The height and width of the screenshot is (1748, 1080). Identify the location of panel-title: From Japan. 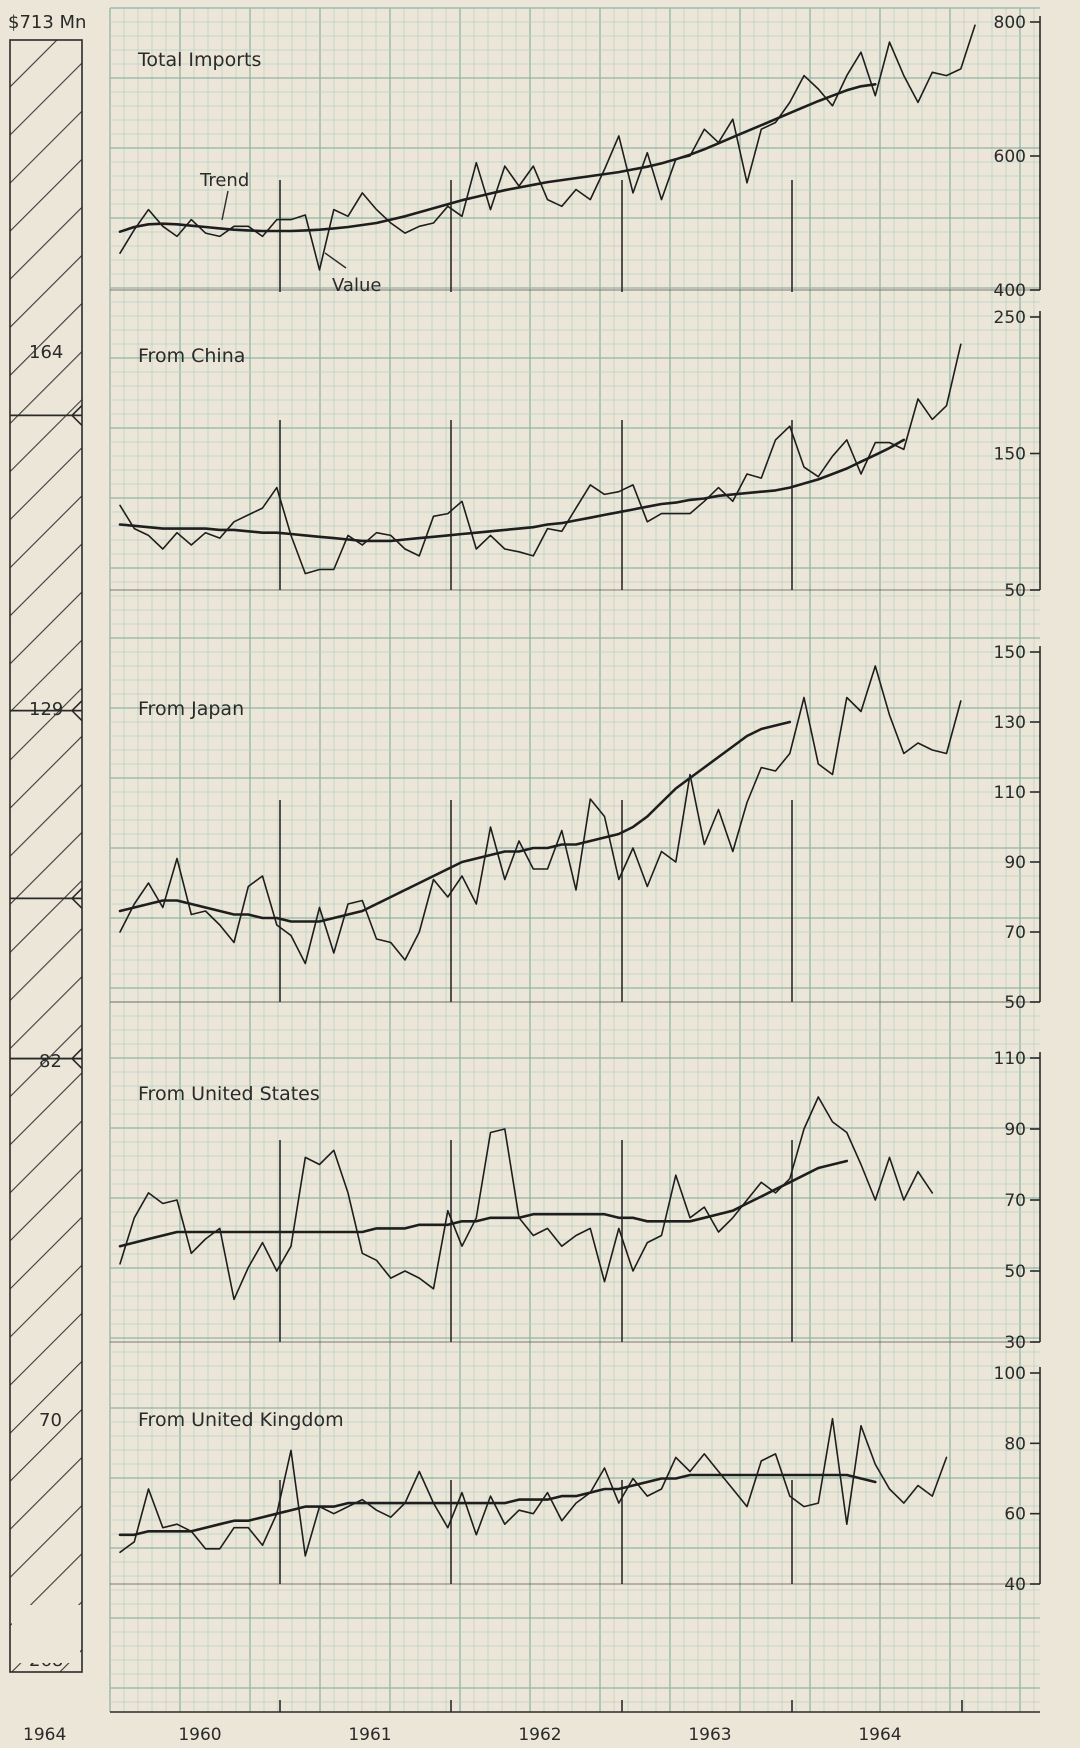
(191, 709).